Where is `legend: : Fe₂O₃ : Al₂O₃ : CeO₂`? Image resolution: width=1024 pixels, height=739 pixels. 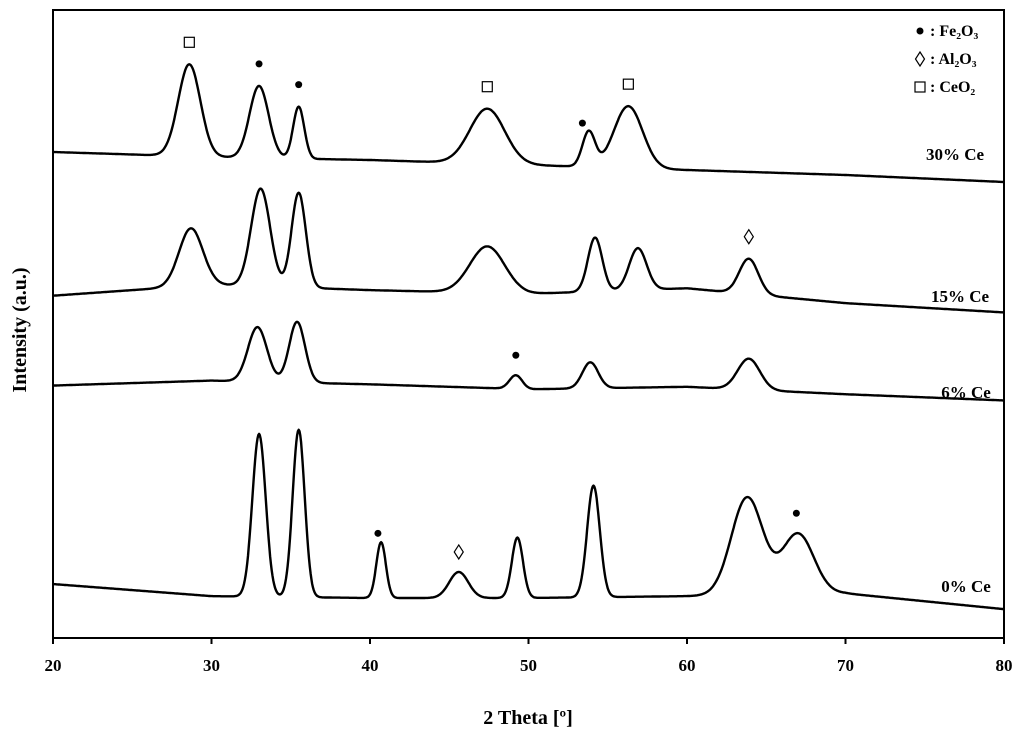 legend: : Fe₂O₃ : Al₂O₃ : CeO₂ is located at coordinates (946, 59).